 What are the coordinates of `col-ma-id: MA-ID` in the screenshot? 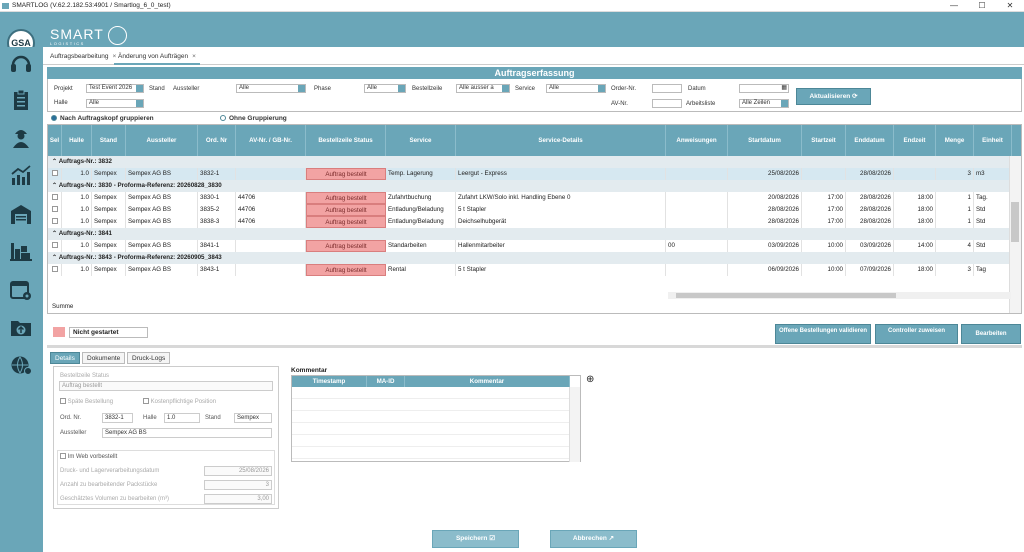 It's located at (386, 381).